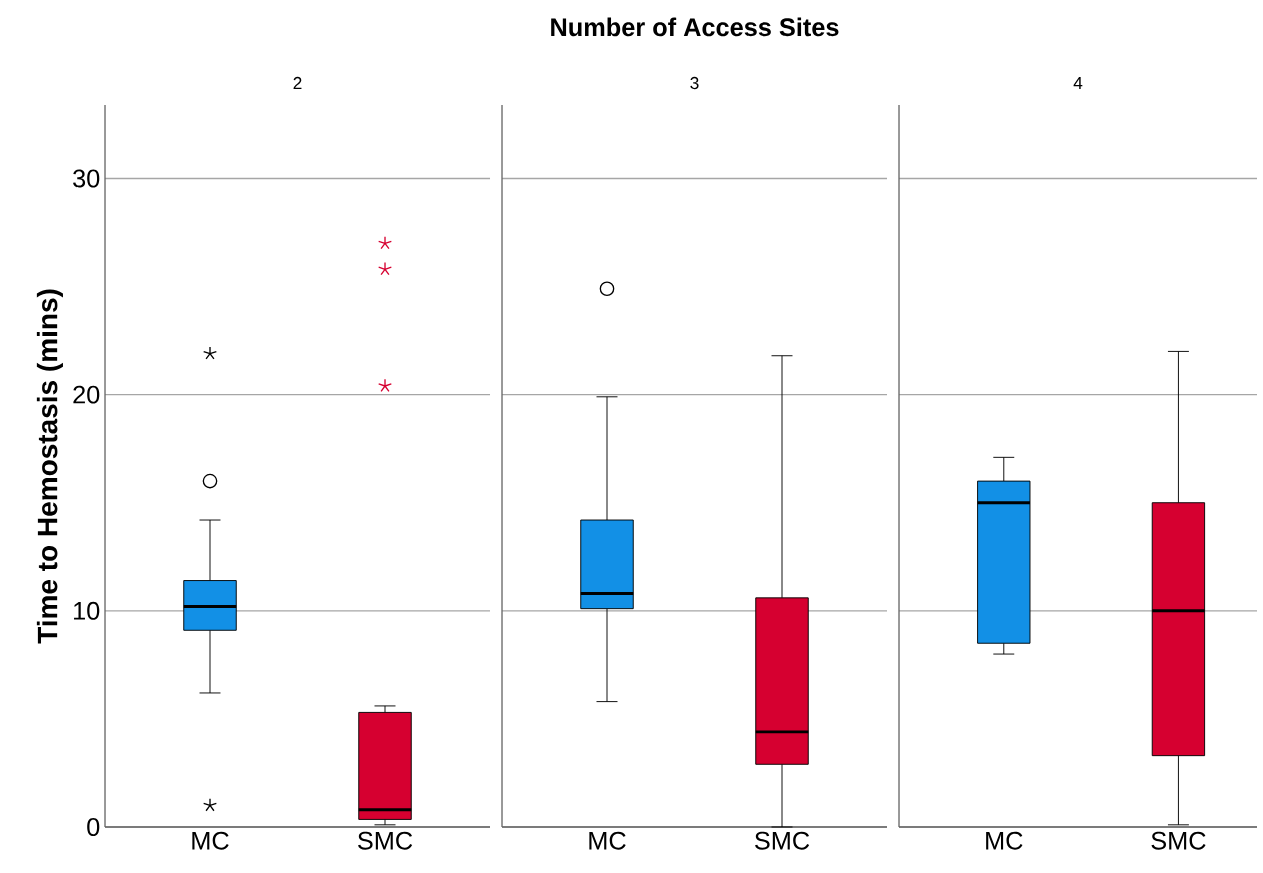 The height and width of the screenshot is (873, 1263). What do you see at coordinates (1078, 83) in the screenshot?
I see `chart-subtitle: 4` at bounding box center [1078, 83].